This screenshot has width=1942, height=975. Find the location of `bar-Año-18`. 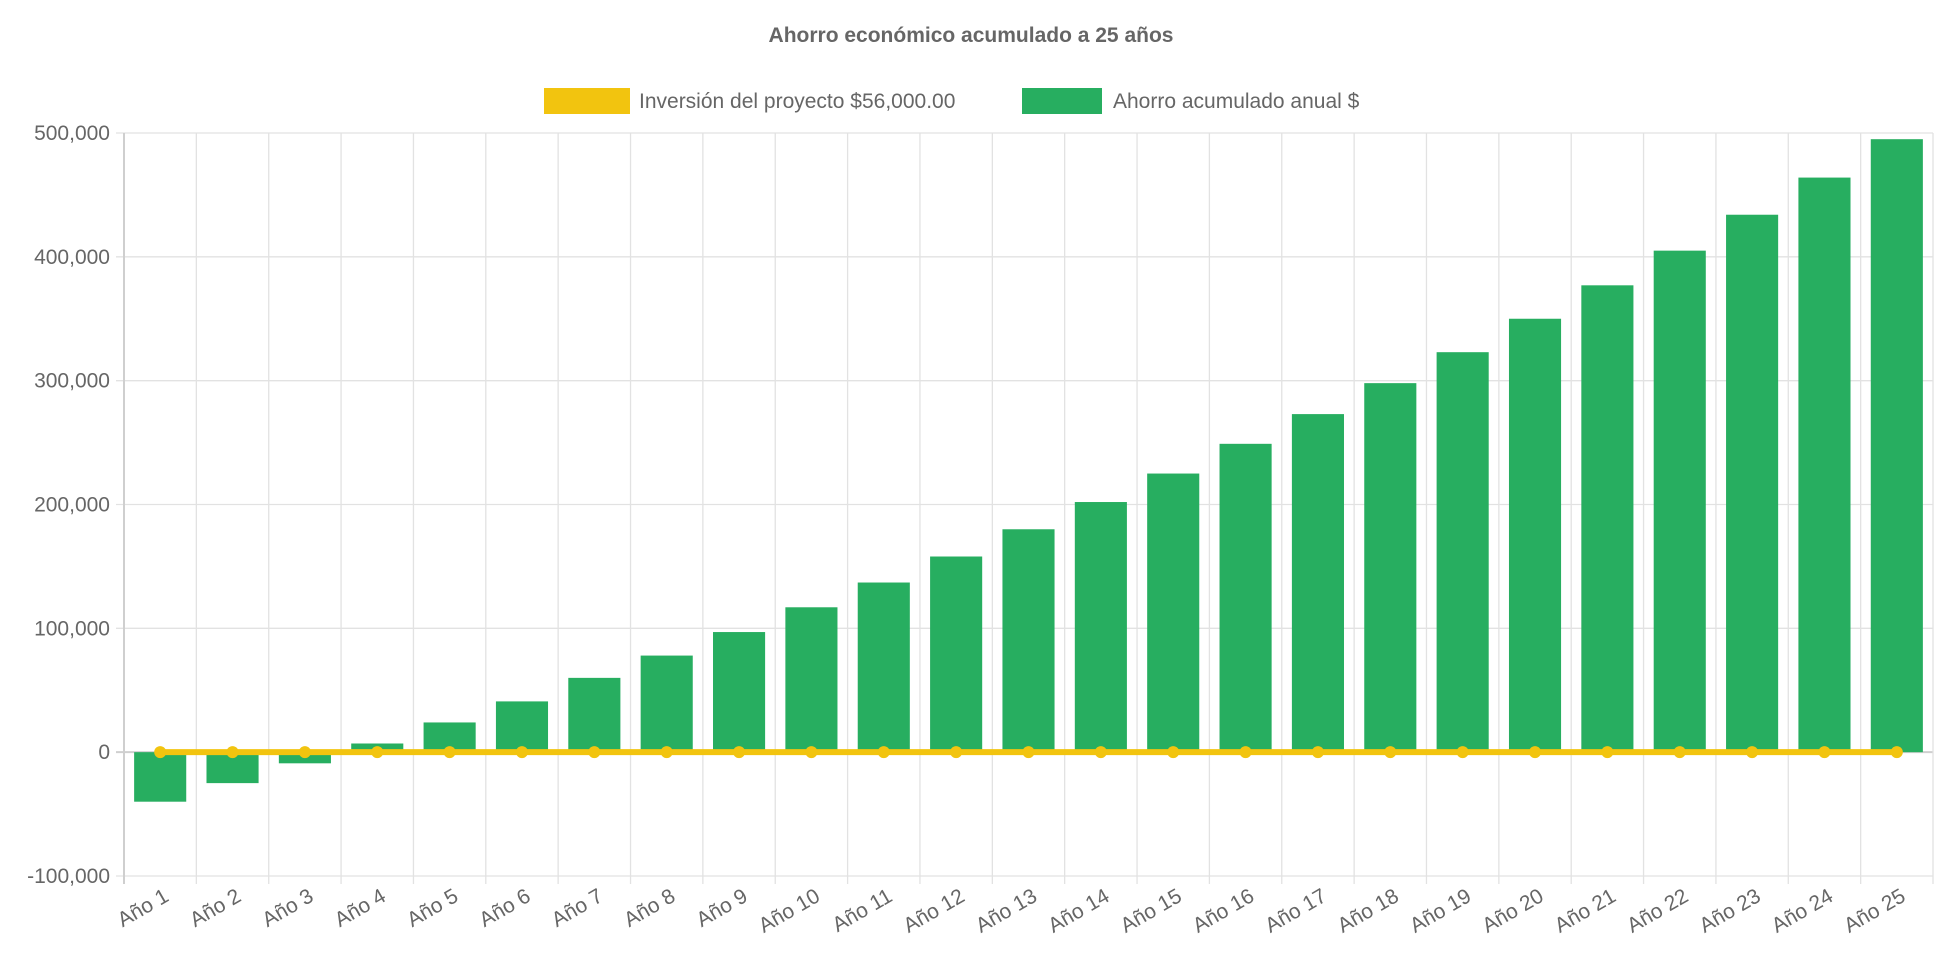

bar-Año-18 is located at coordinates (1390, 568).